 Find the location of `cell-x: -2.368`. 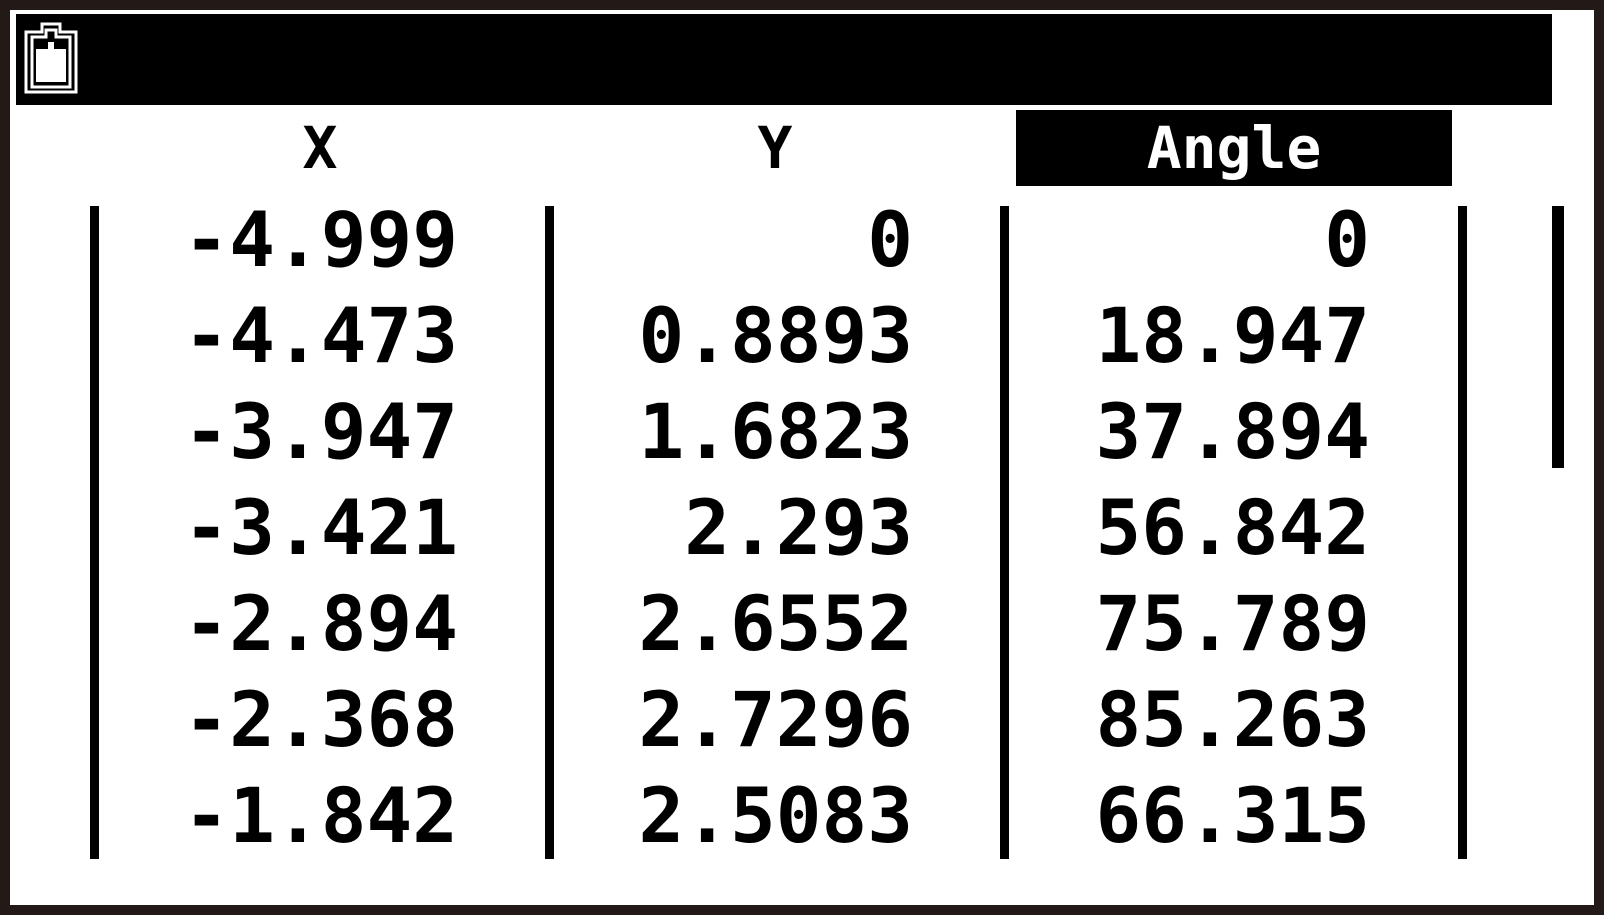

cell-x: -2.368 is located at coordinates (320, 719).